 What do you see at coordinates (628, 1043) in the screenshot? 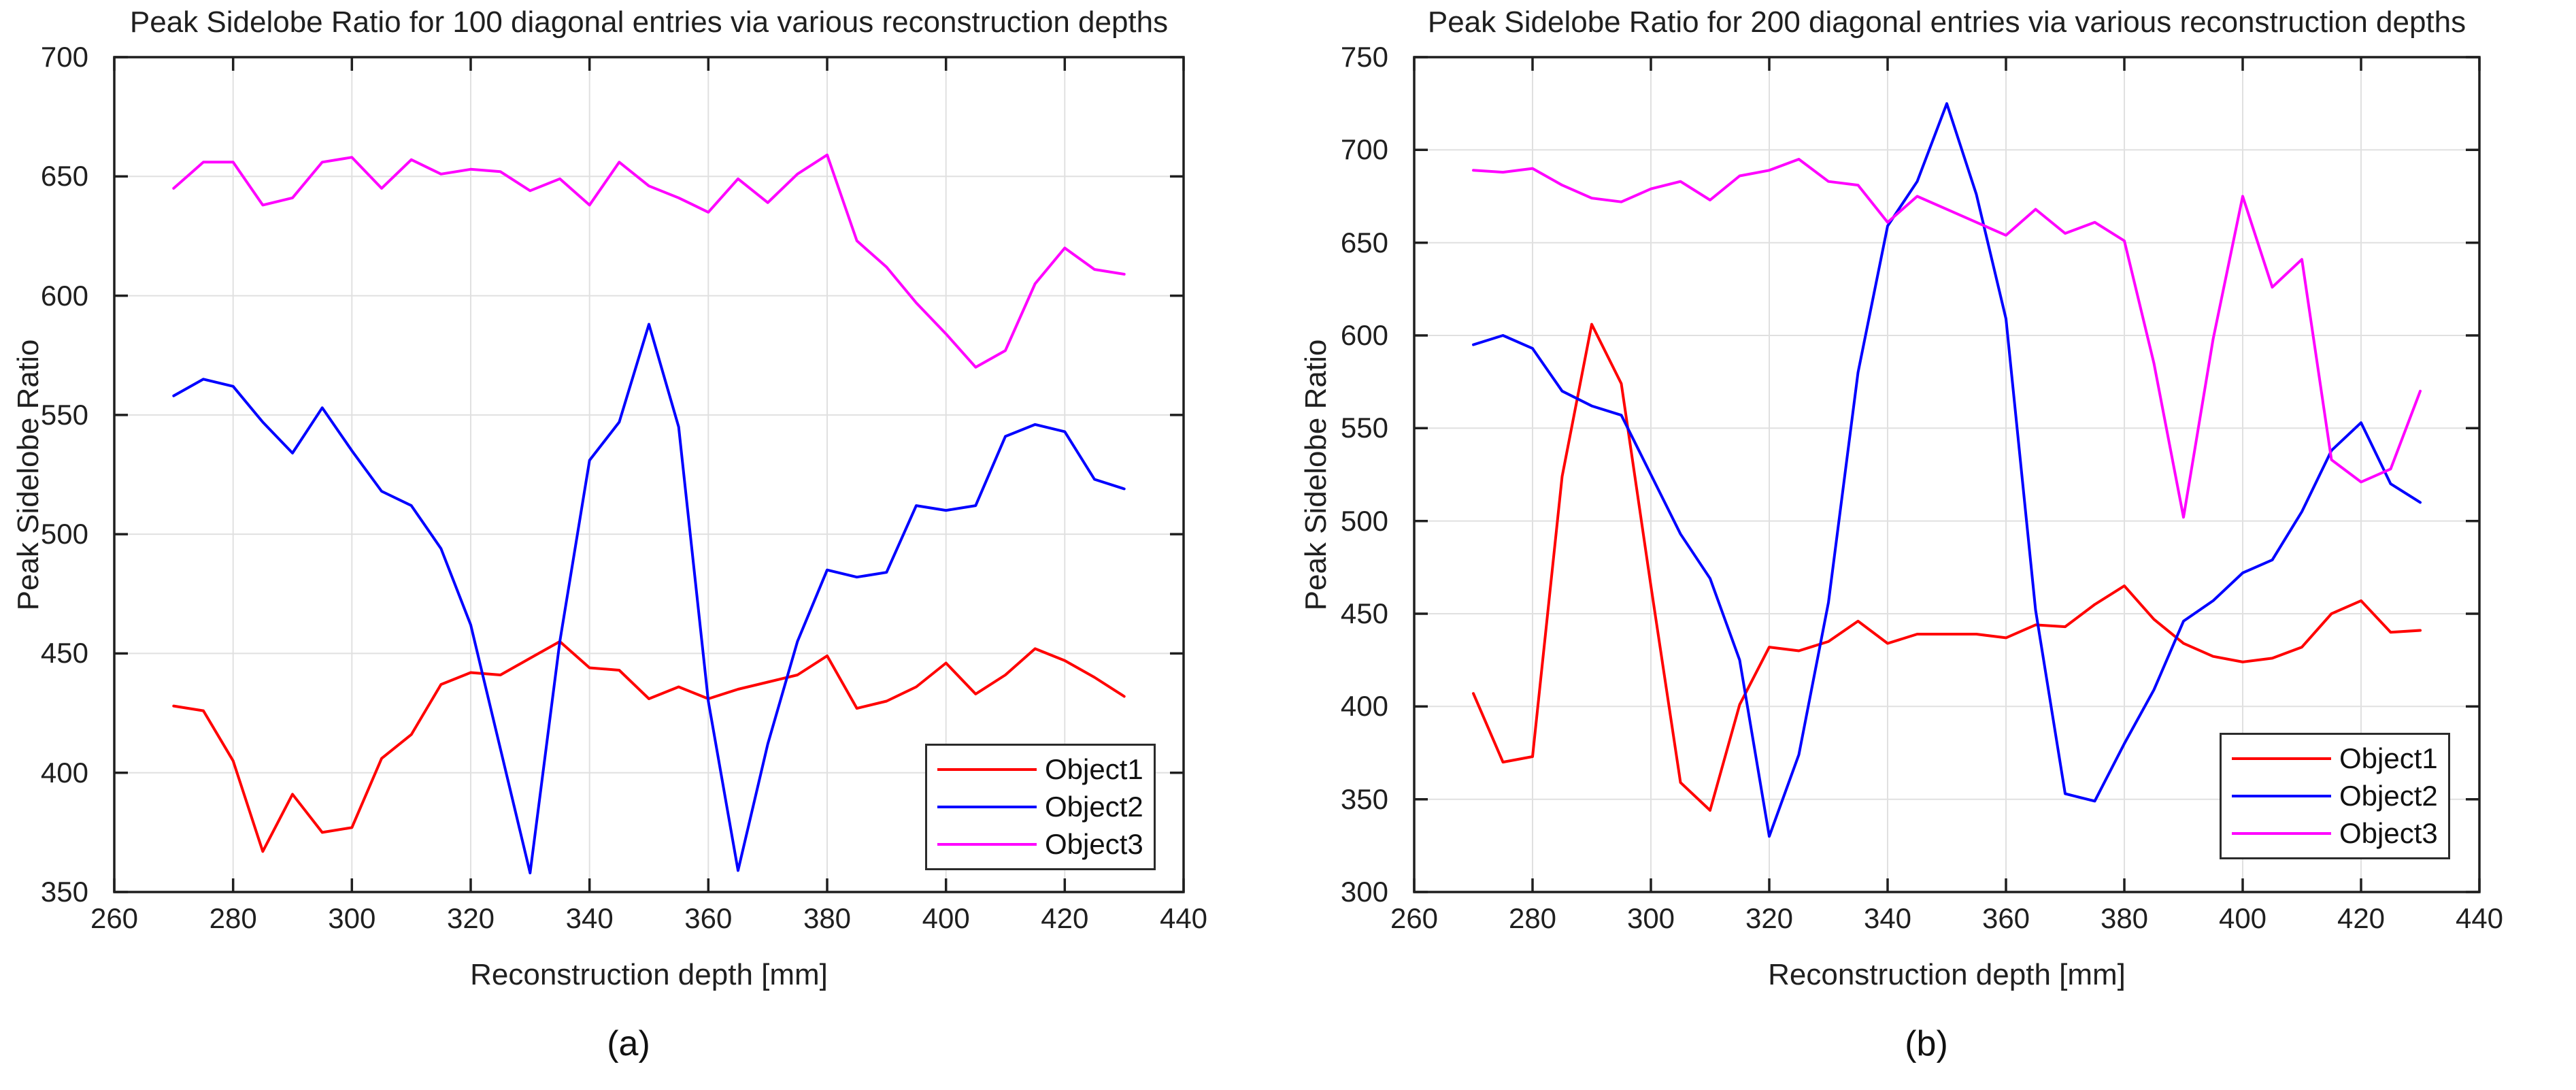
I see `caption-a: (a)` at bounding box center [628, 1043].